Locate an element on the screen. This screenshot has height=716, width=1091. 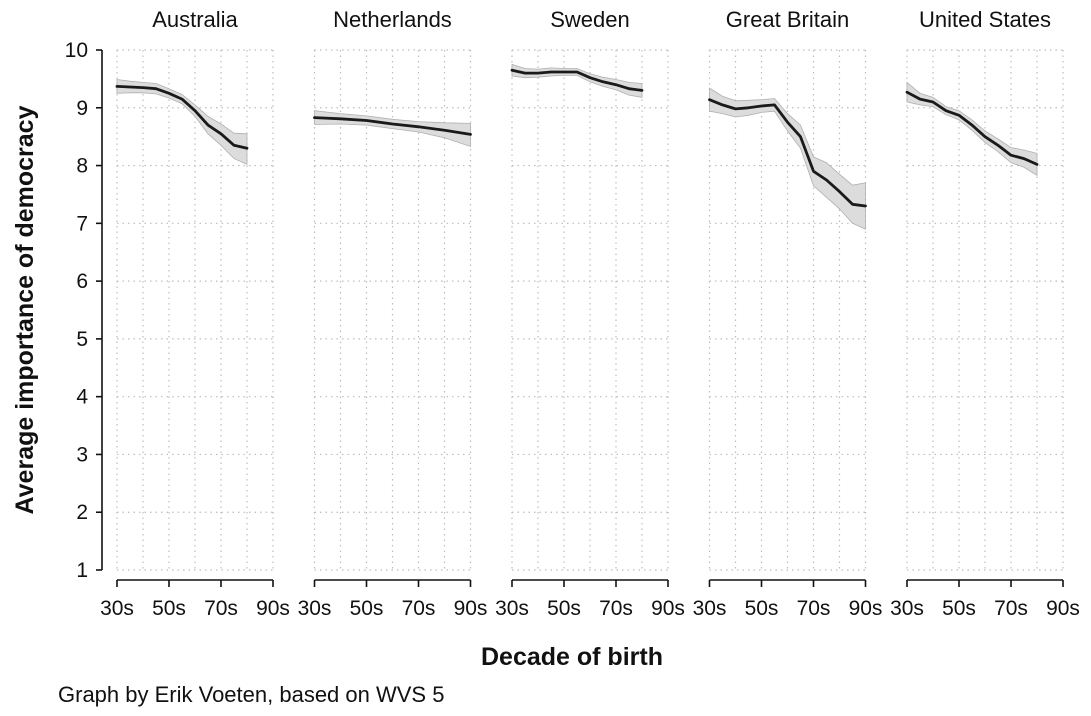
x-axis-title: Decade of birth is located at coordinates (572, 657).